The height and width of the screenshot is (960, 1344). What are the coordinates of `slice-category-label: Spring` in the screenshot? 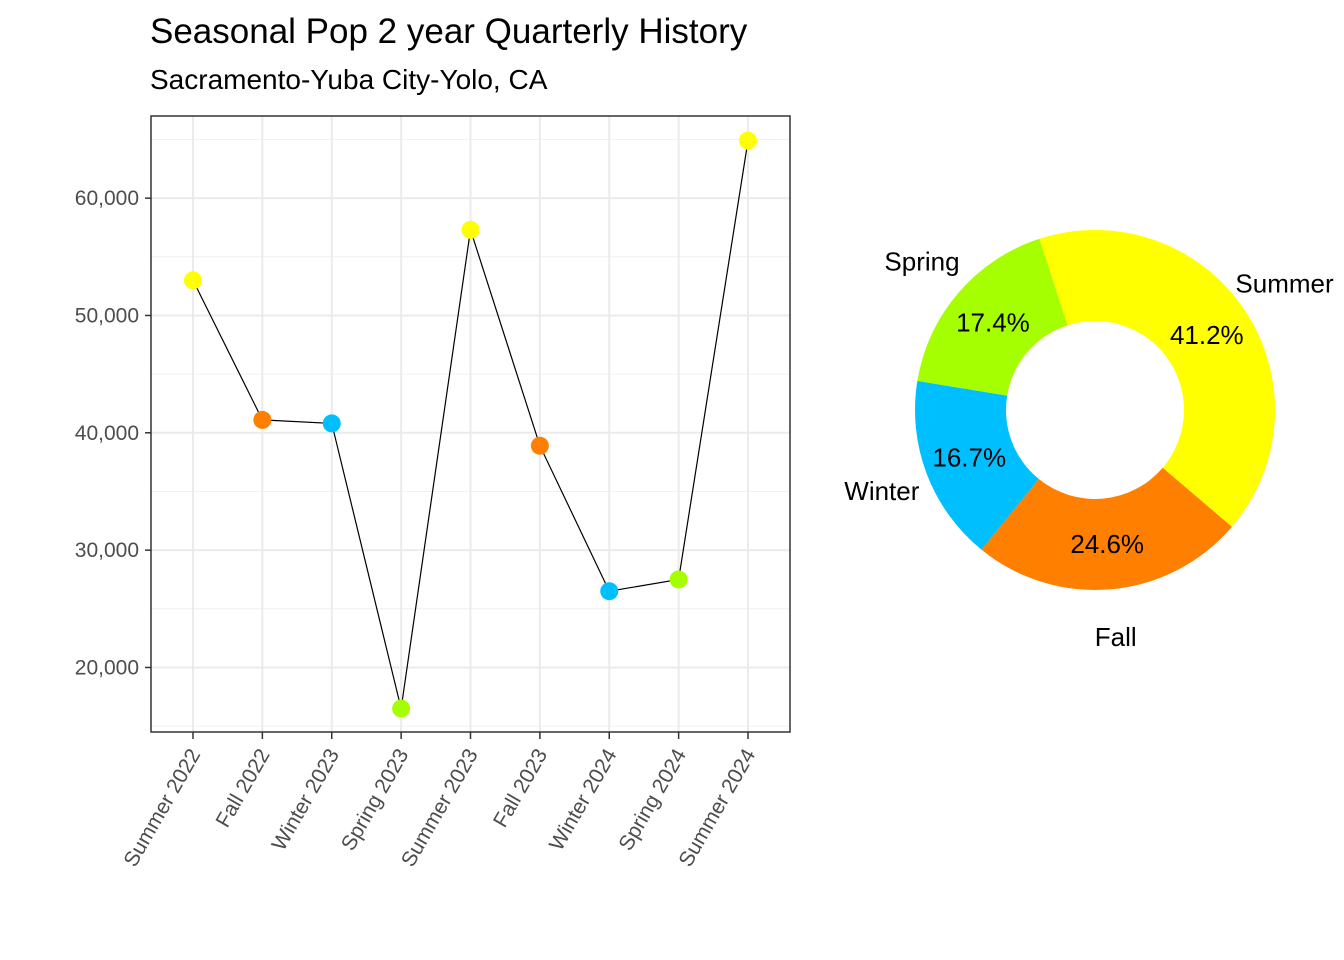 It's located at (921, 261).